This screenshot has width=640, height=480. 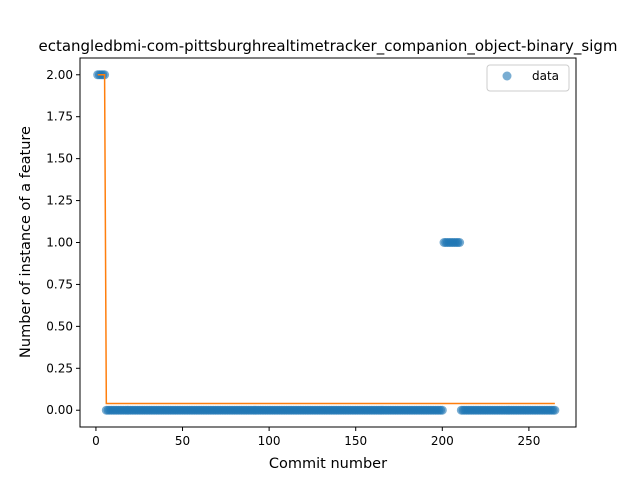 What do you see at coordinates (528, 441) in the screenshot?
I see `x-tick-label: 250` at bounding box center [528, 441].